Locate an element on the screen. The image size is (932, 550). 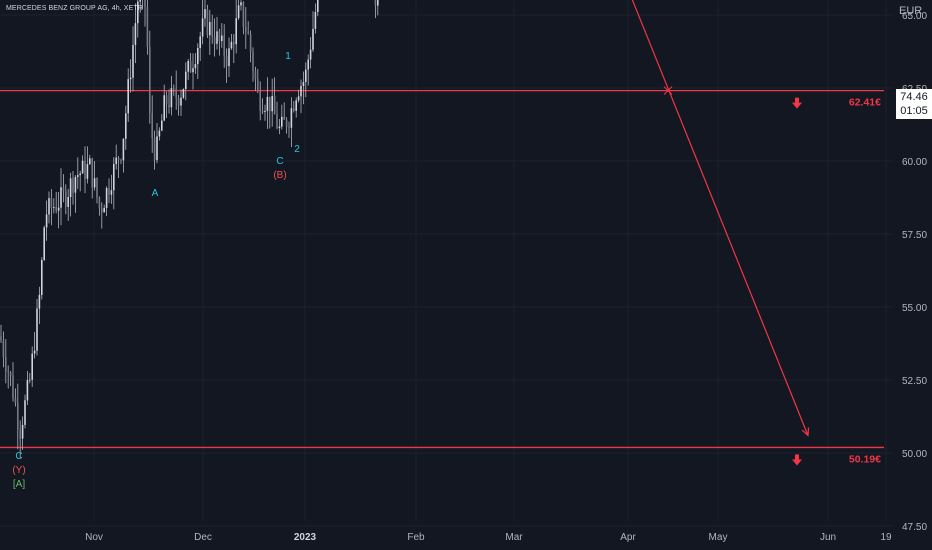
price-tick-label: 55.00 is located at coordinates (914, 308).